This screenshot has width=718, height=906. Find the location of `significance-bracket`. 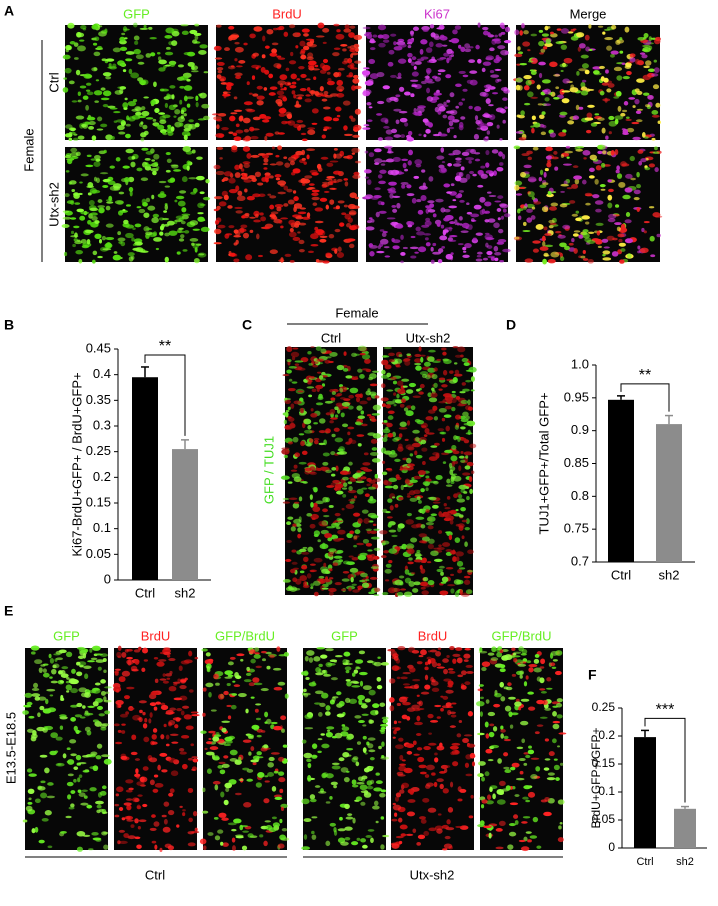

significance-bracket is located at coordinates (645, 397).